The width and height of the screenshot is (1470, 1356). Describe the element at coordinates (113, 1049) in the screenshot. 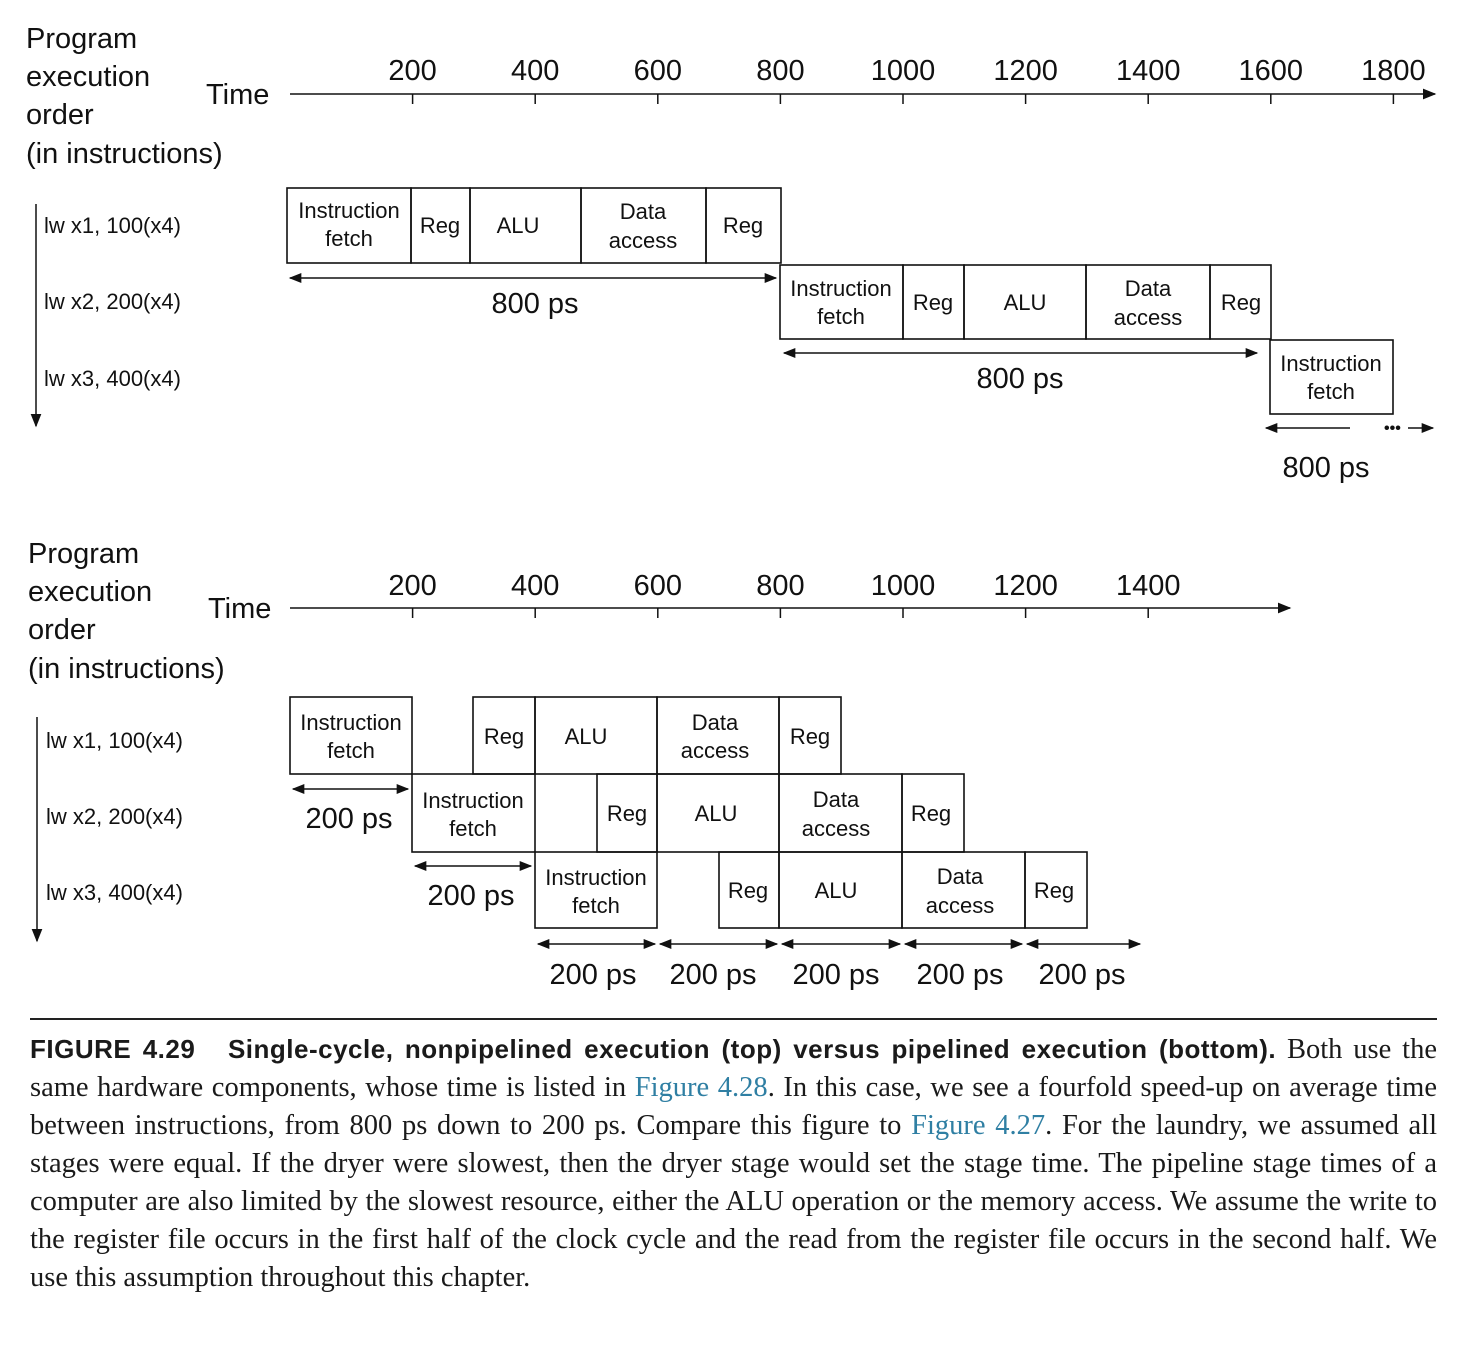

I see `figure-label: FIGURE 4.29` at that location.